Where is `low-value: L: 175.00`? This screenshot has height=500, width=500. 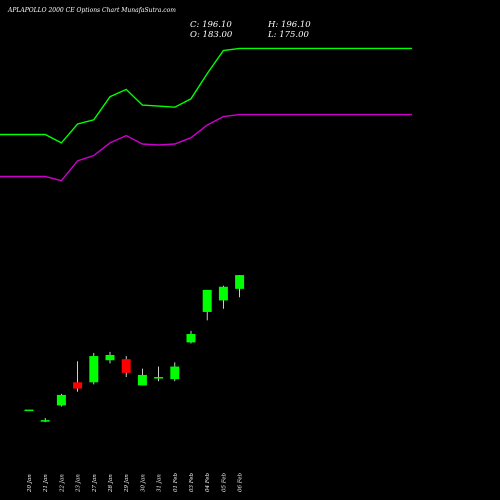
low-value: L: 175.00 is located at coordinates (288, 35).